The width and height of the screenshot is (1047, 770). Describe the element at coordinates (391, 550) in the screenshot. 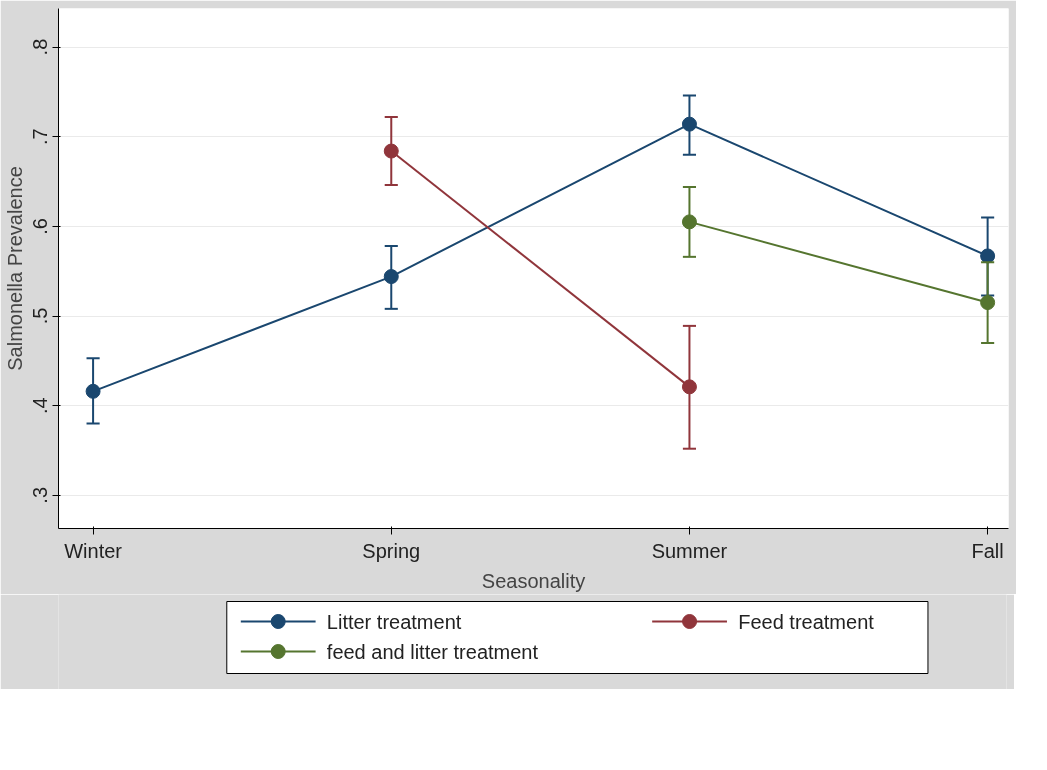

I see `x-tick-label: Spring` at that location.